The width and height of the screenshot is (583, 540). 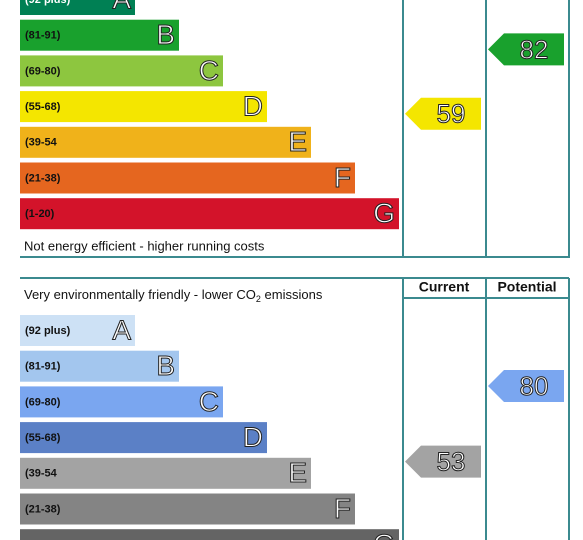 What do you see at coordinates (140, 294) in the screenshot?
I see `note-main: Very environmentally friendly - lower CO` at bounding box center [140, 294].